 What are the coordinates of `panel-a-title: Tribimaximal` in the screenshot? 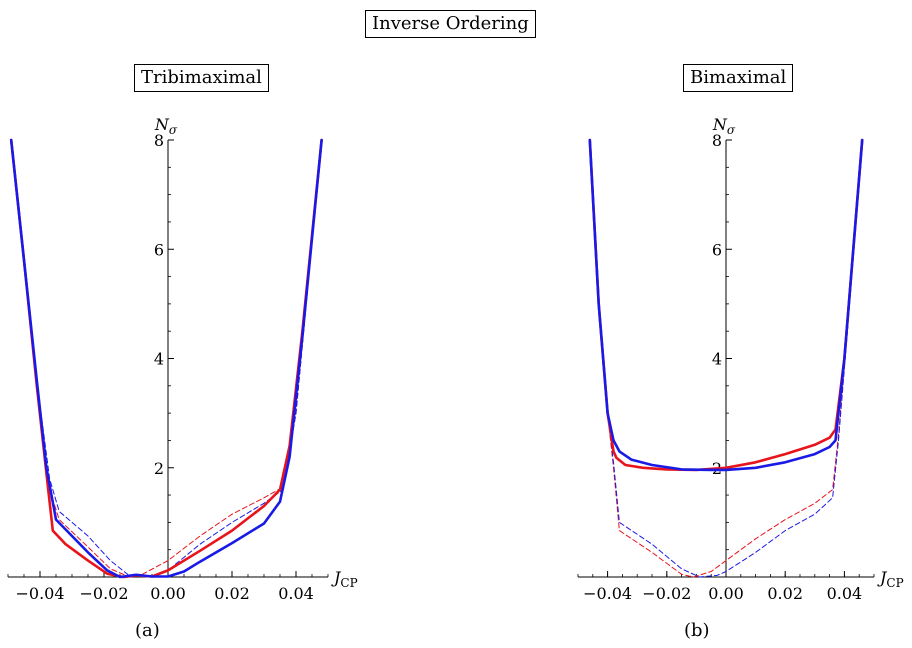 It's located at (201, 78).